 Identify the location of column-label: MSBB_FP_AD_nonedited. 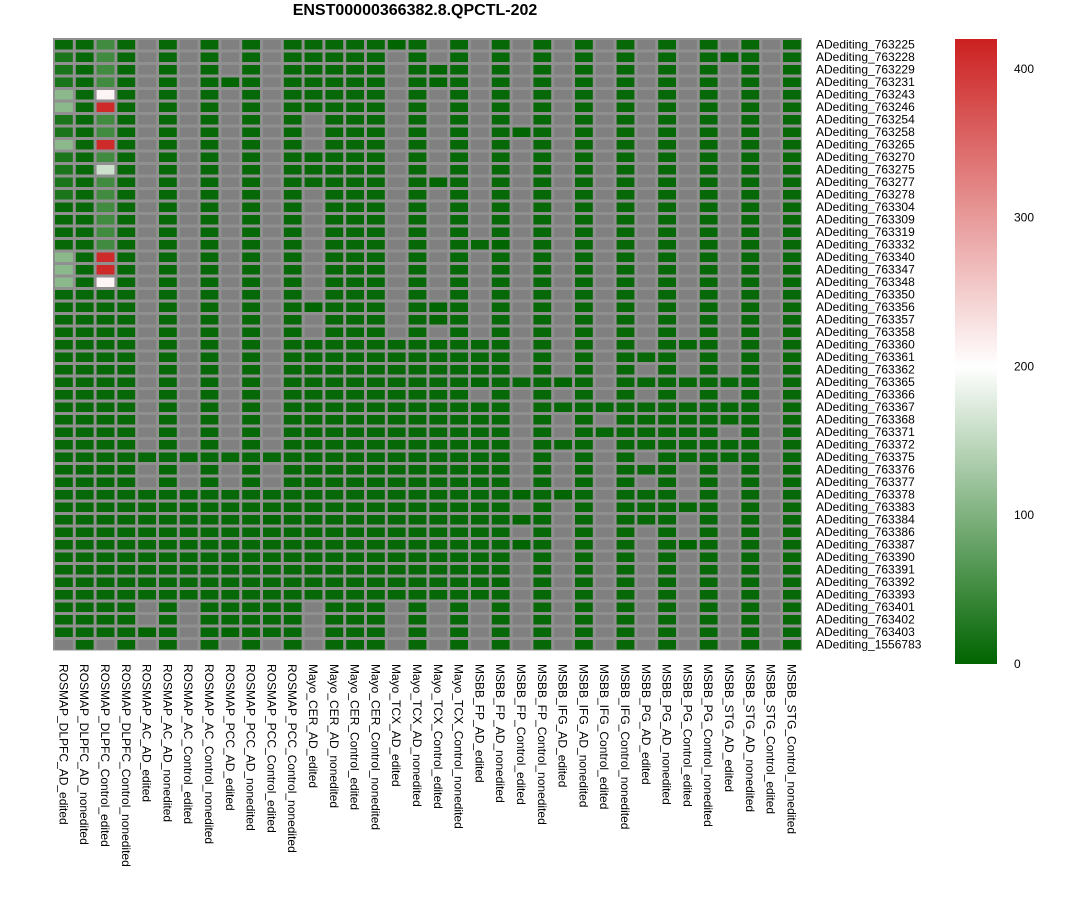
(500, 733).